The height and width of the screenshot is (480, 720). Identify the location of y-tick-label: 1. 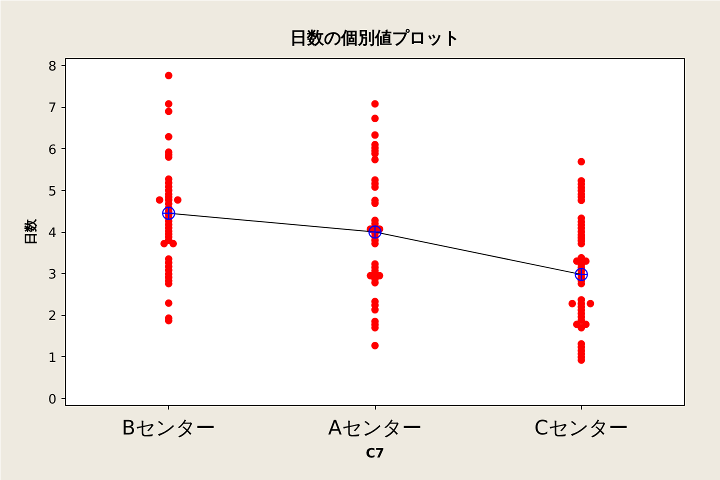
(52, 358).